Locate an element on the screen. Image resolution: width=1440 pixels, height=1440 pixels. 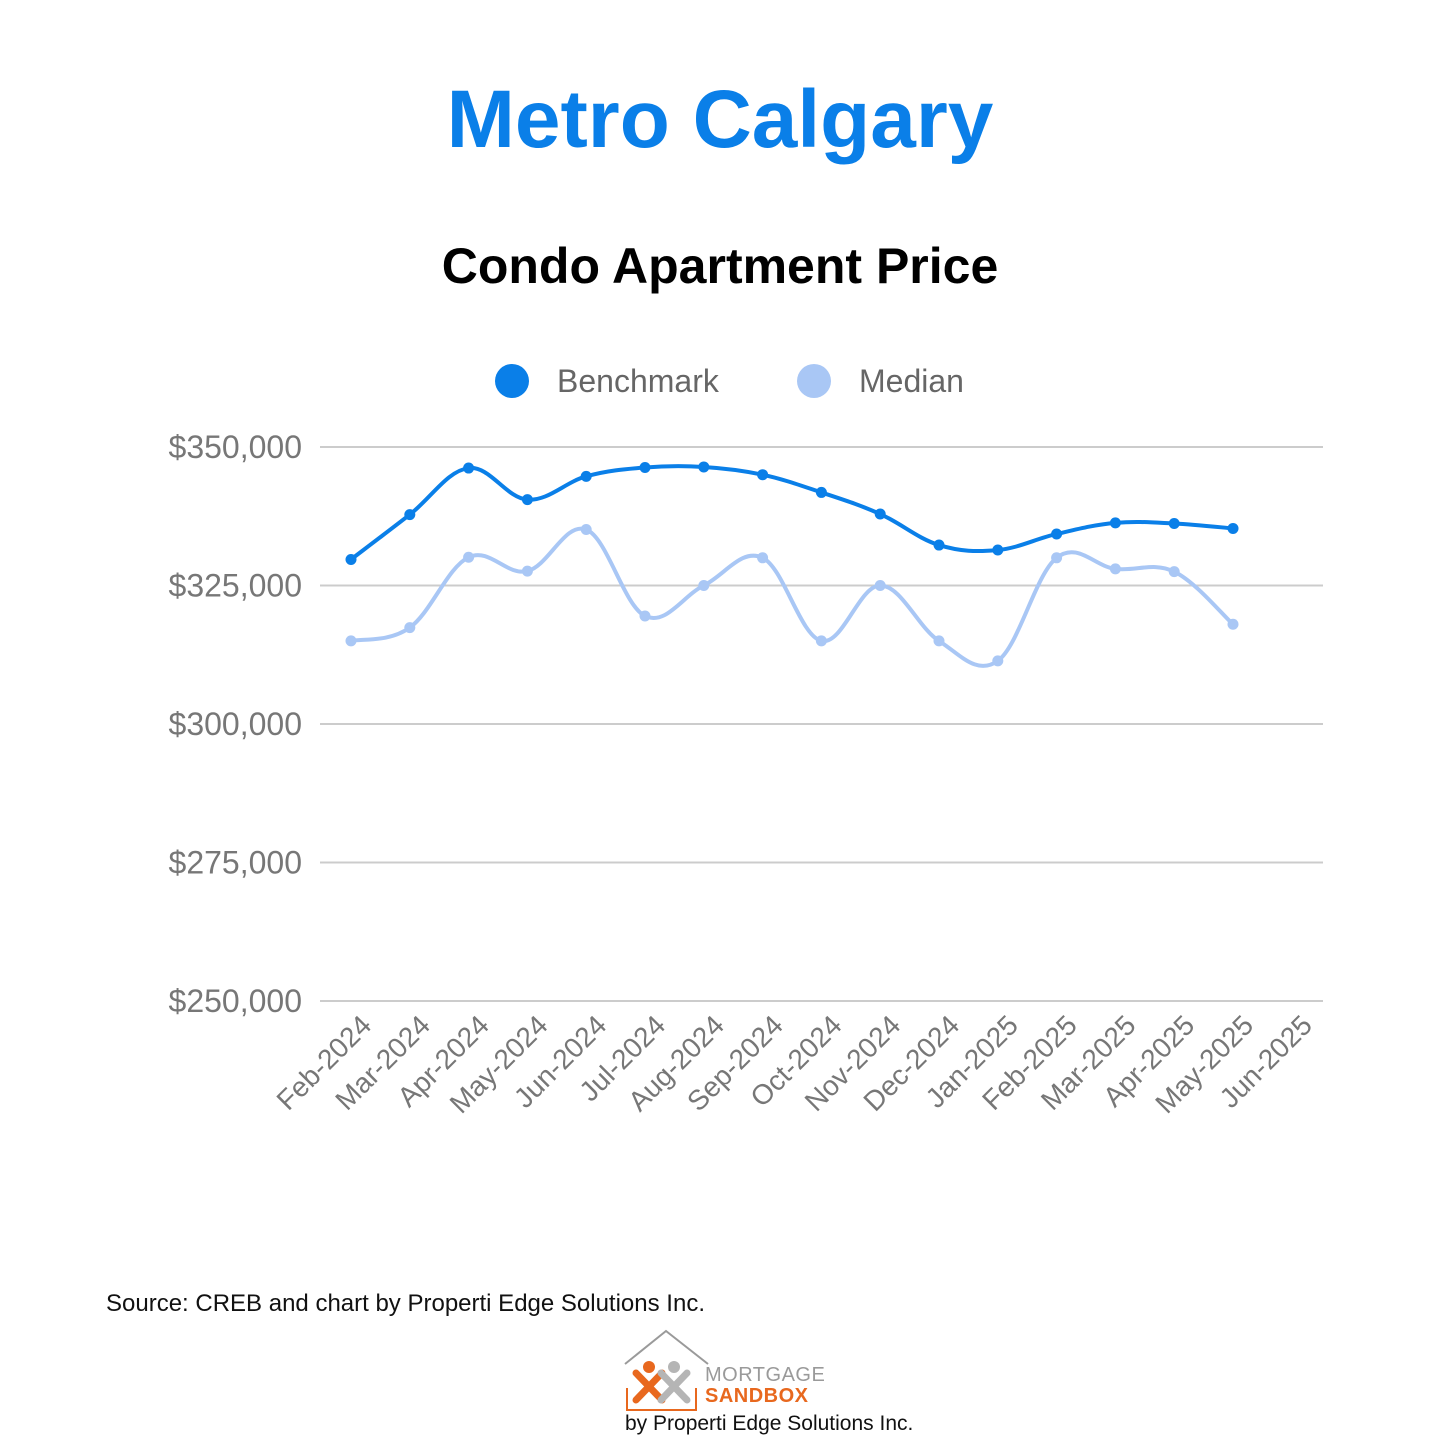
logo-tagline: by Properti Edge Solutions Inc. is located at coordinates (769, 1423).